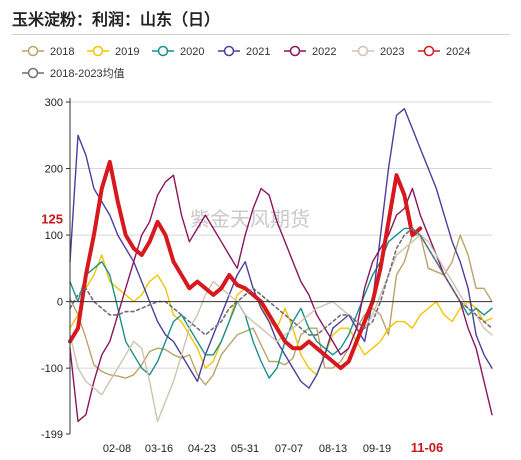 Image resolution: width=521 pixels, height=460 pixels. Describe the element at coordinates (245, 449) in the screenshot. I see `x-tick-label: 05-31` at that location.